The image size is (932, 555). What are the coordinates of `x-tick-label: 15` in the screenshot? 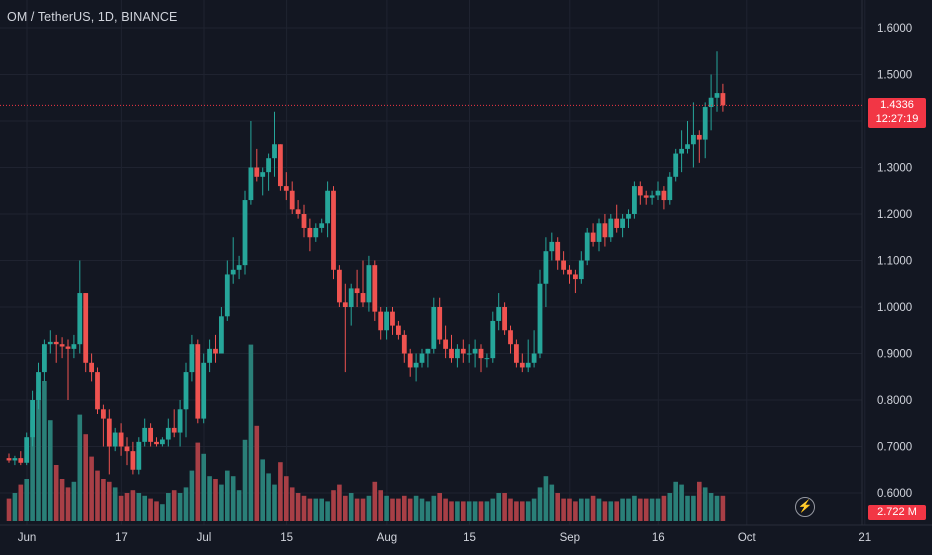 It's located at (286, 538).